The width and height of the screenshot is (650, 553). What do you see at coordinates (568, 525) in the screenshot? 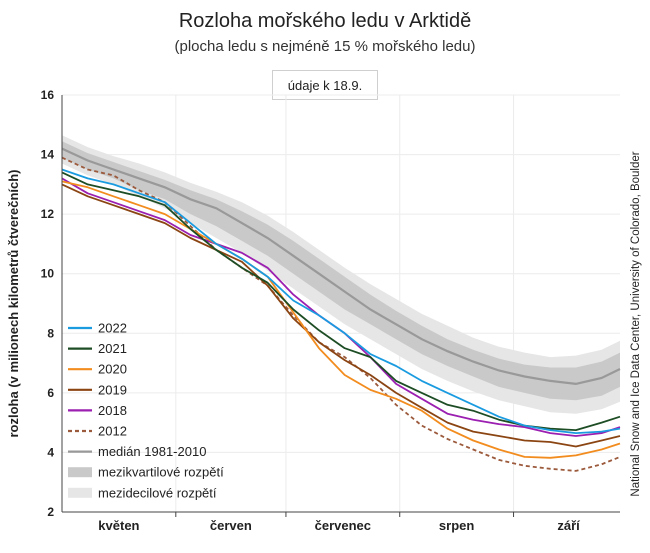
I see `x-month-label: září` at bounding box center [568, 525].